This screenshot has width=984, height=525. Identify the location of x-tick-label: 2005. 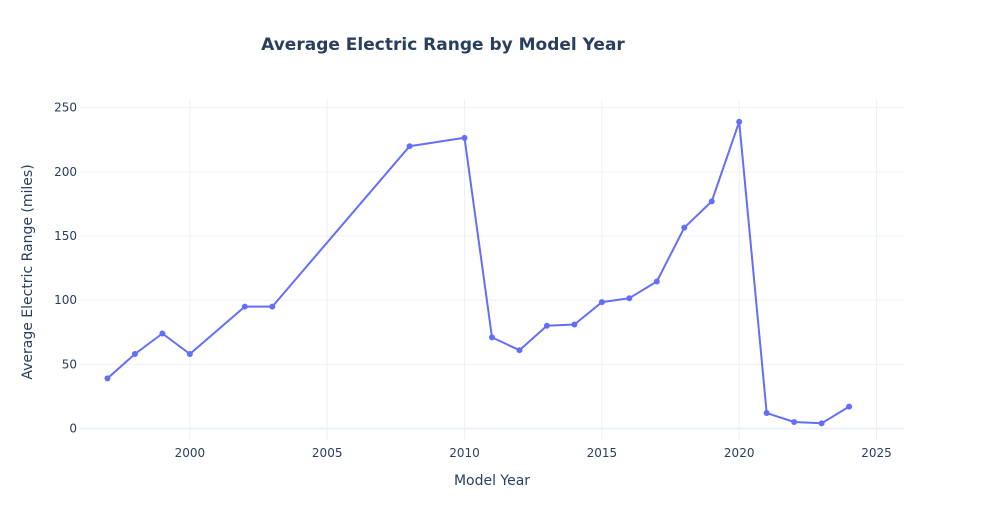
(327, 453).